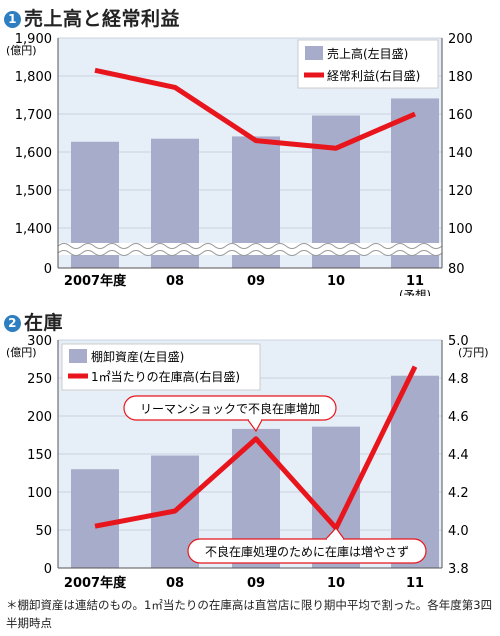 This screenshot has height=636, width=500. I want to click on chart1-title: 1 売上高と経常利益, so click(92, 17).